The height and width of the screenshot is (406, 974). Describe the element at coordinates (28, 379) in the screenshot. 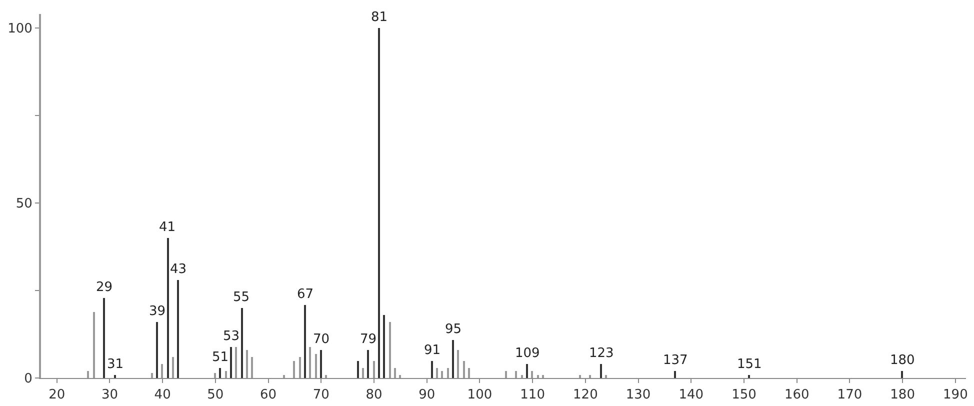

I see `y-tick-label: 0` at that location.